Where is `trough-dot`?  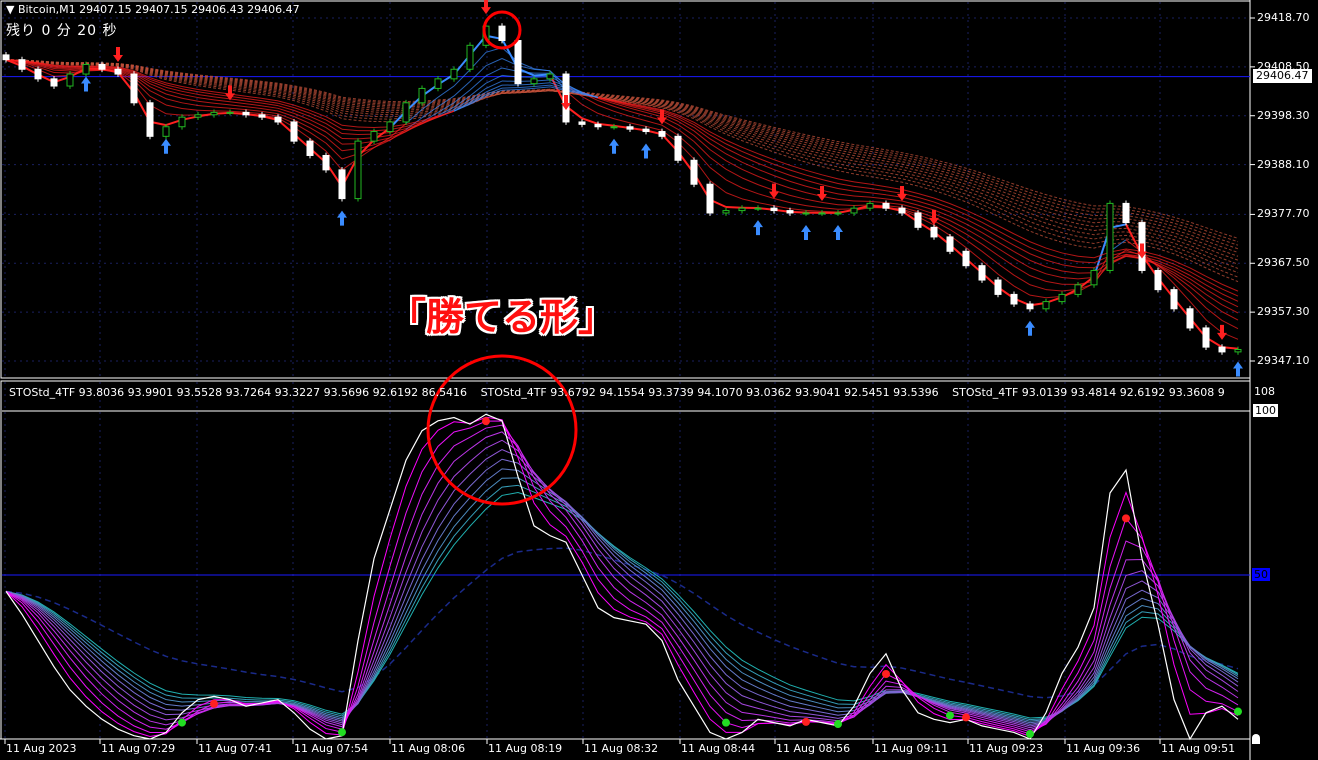 trough-dot is located at coordinates (182, 722).